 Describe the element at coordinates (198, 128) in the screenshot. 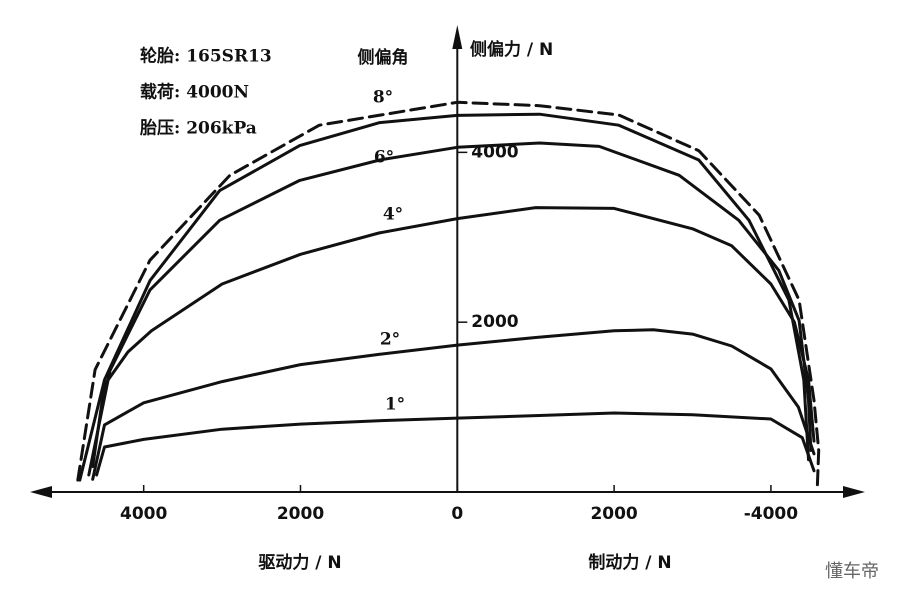

I see `annotation: 胎压: 206kPa` at that location.